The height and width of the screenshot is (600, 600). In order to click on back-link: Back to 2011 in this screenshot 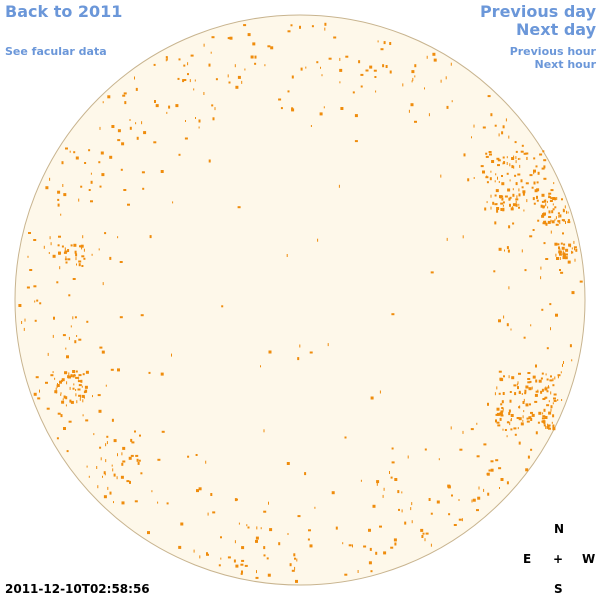, I will do `click(64, 11)`.